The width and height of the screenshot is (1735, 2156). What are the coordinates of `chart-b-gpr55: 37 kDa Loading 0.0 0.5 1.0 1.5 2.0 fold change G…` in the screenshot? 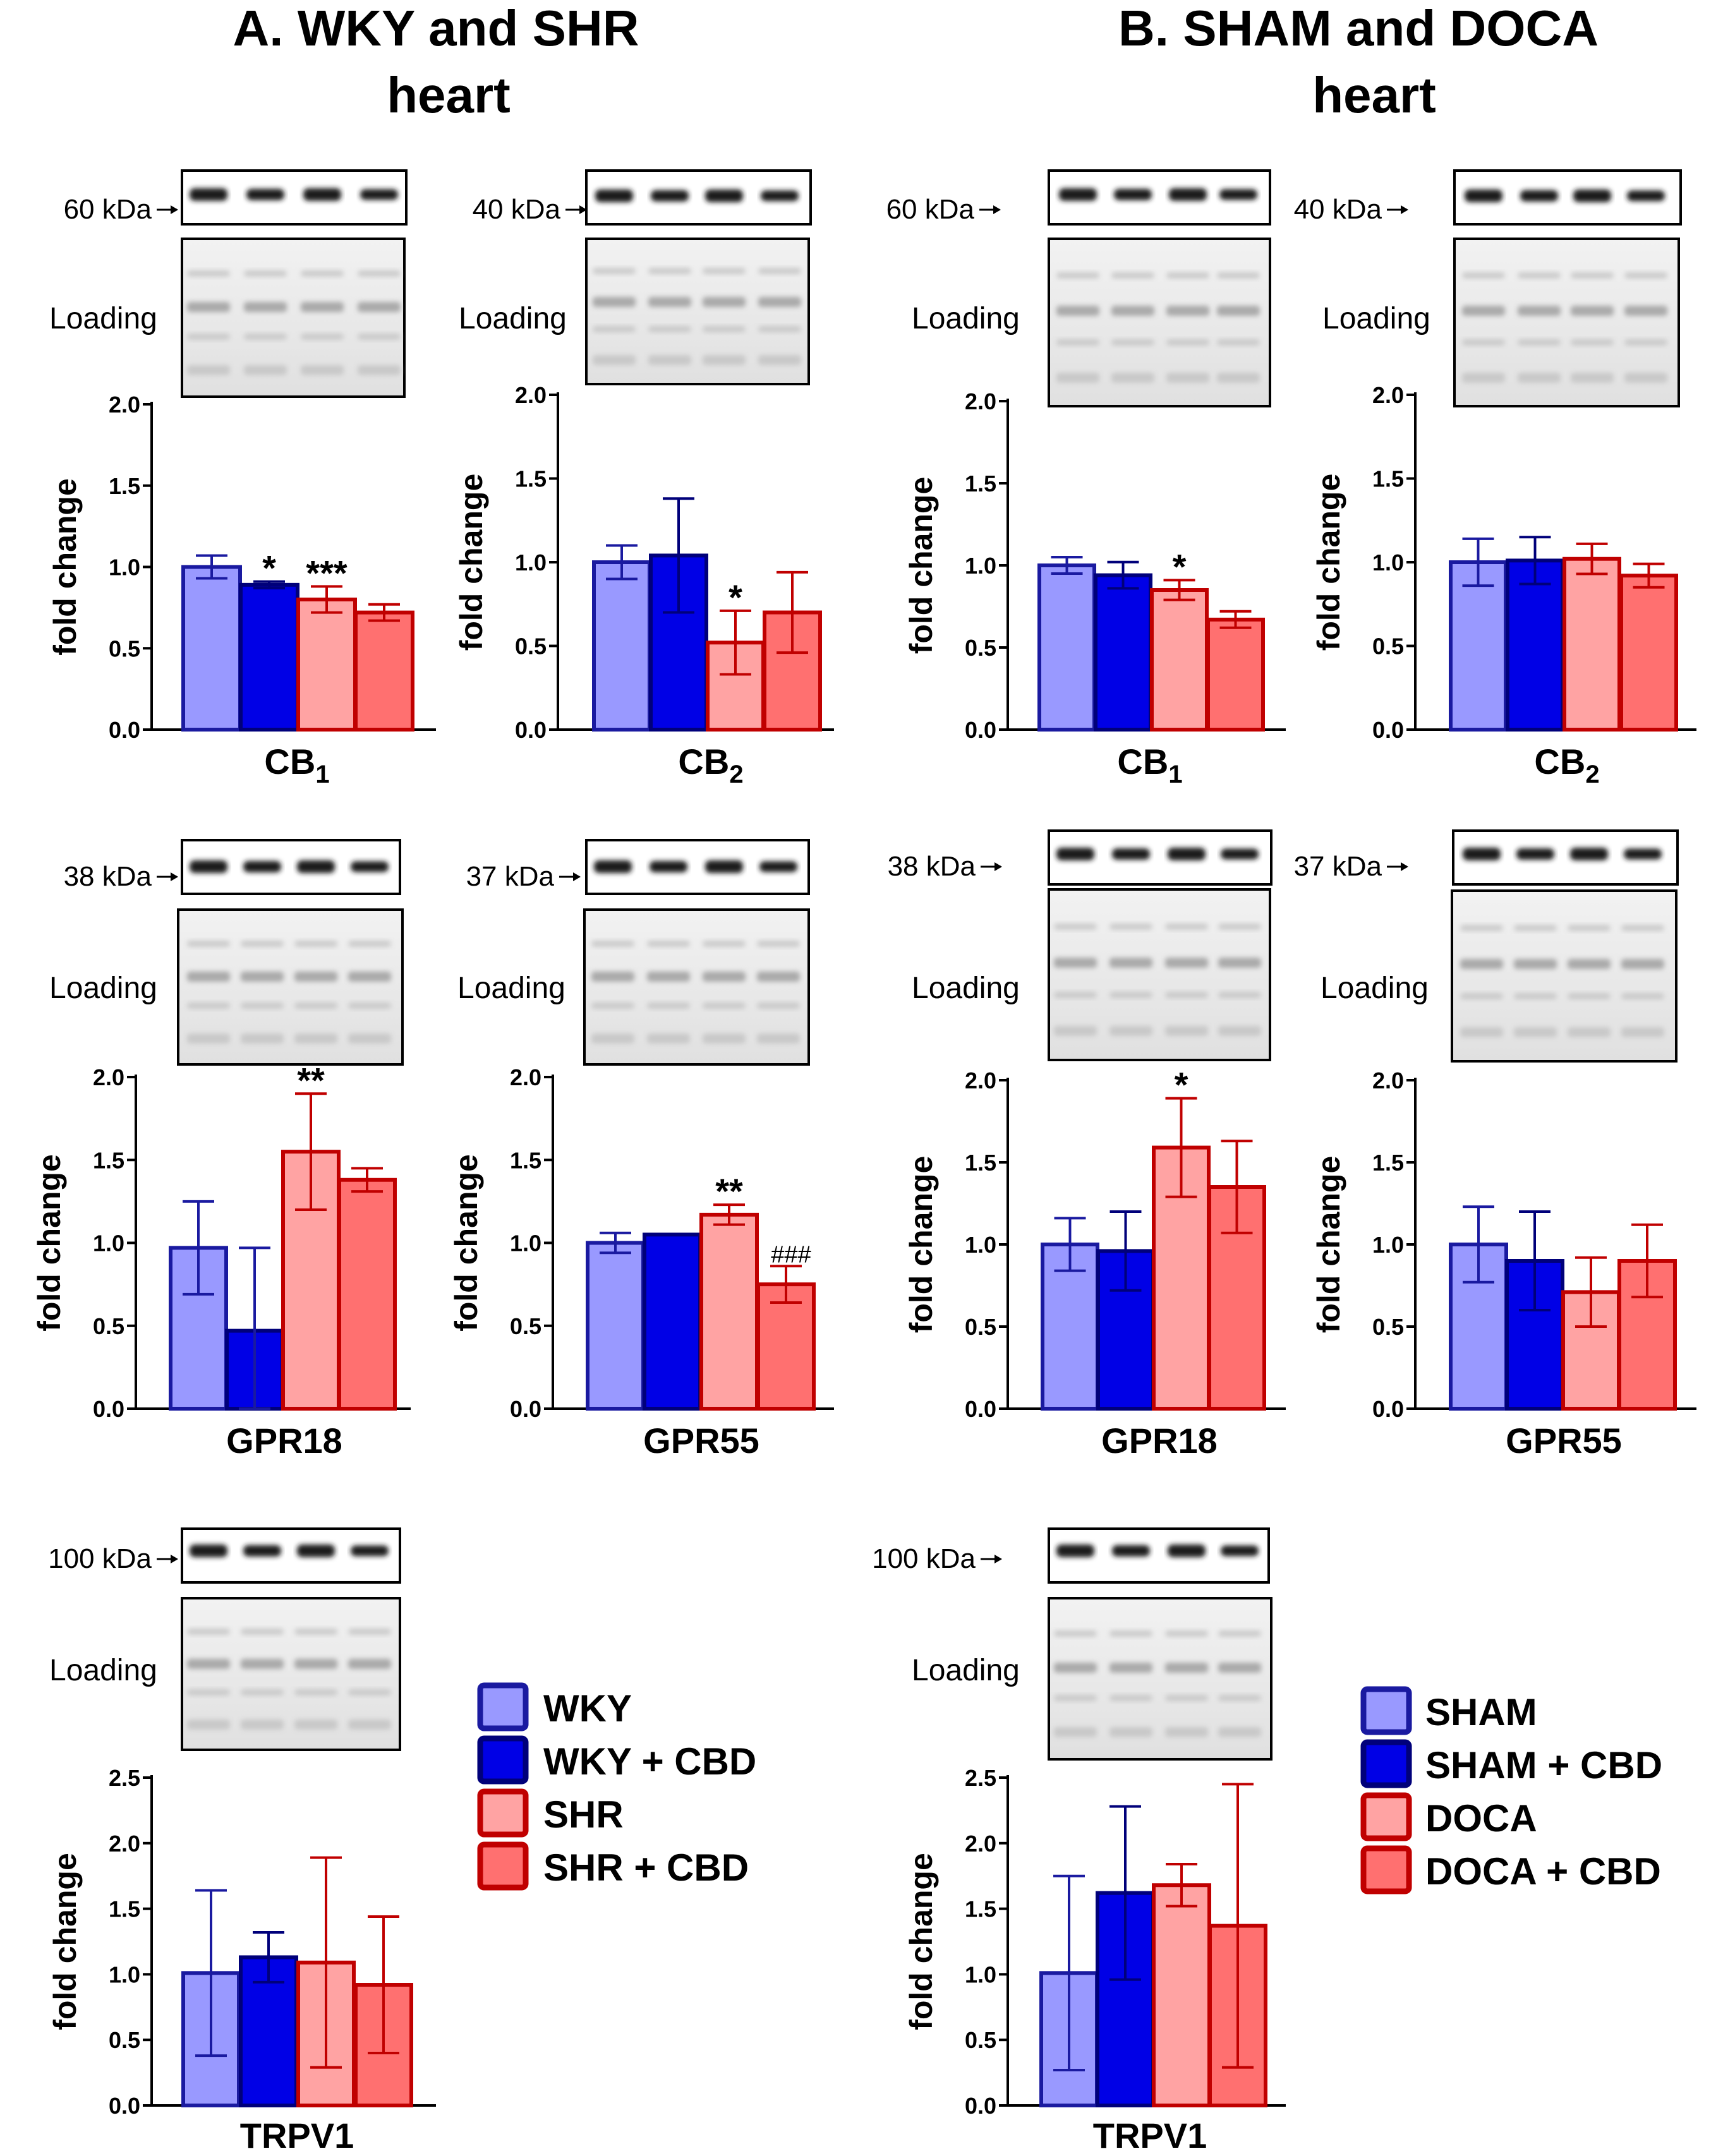 It's located at (1495, 1144).